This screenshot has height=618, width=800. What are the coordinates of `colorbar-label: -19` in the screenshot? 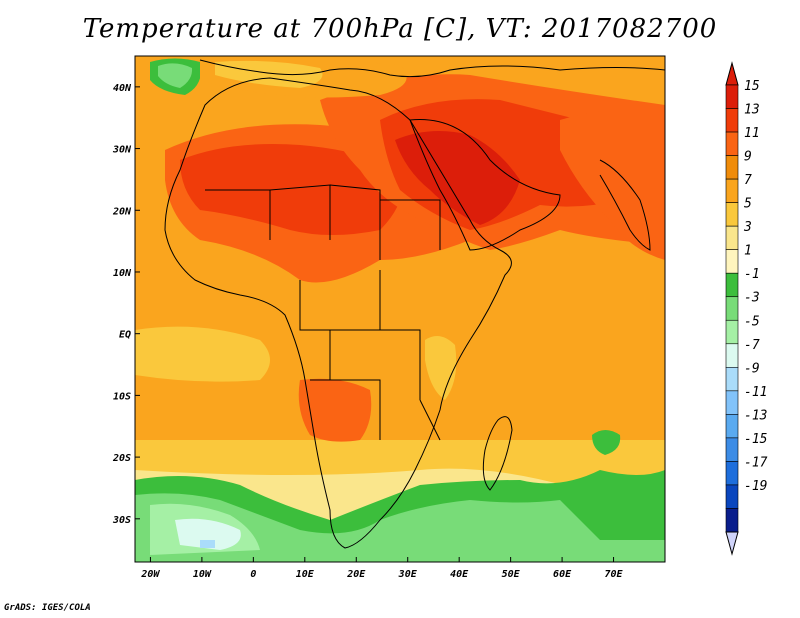 It's located at (755, 486).